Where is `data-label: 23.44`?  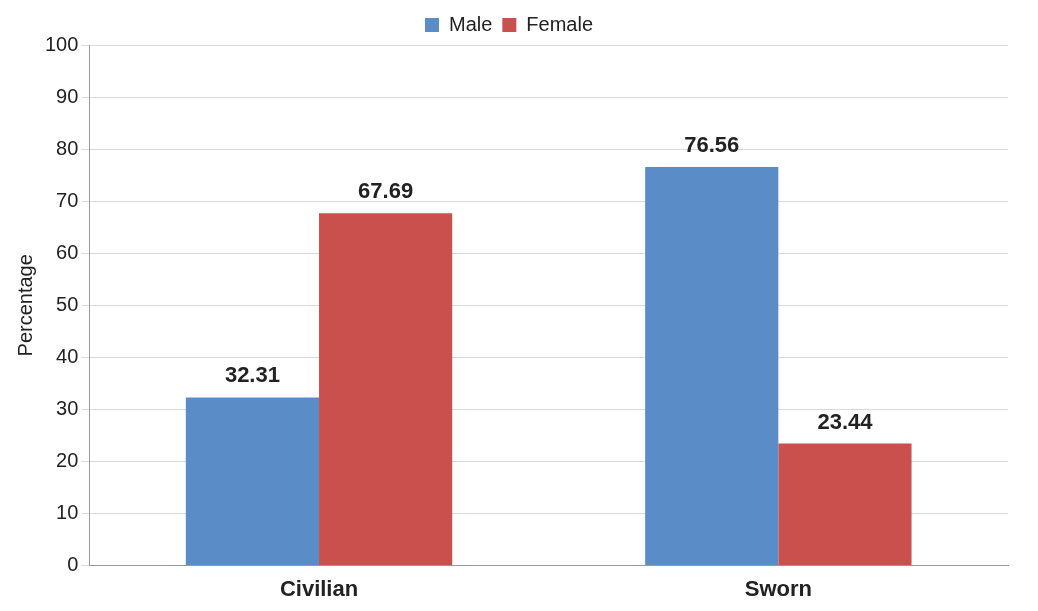
data-label: 23.44 is located at coordinates (845, 421).